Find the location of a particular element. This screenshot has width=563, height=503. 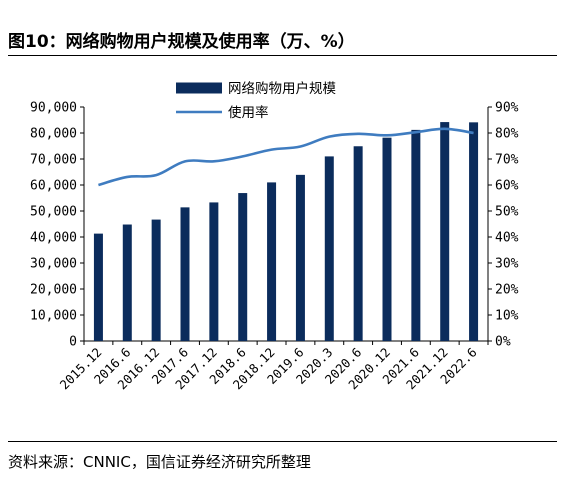

bottom-rule is located at coordinates (282, 441).